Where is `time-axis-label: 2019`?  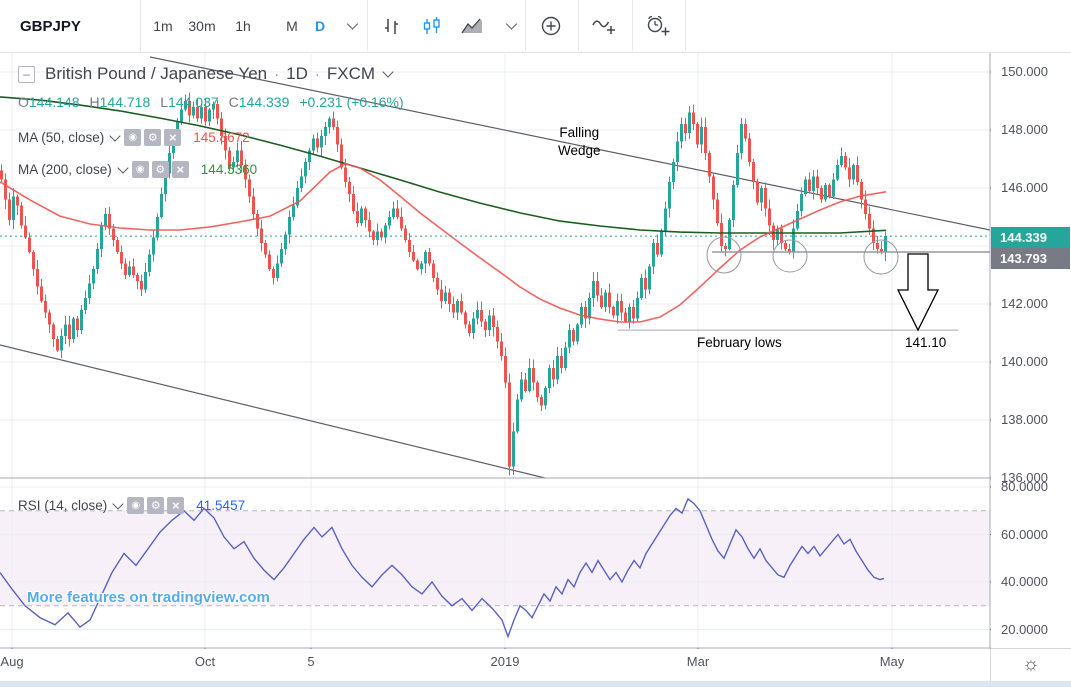 time-axis-label: 2019 is located at coordinates (505, 661).